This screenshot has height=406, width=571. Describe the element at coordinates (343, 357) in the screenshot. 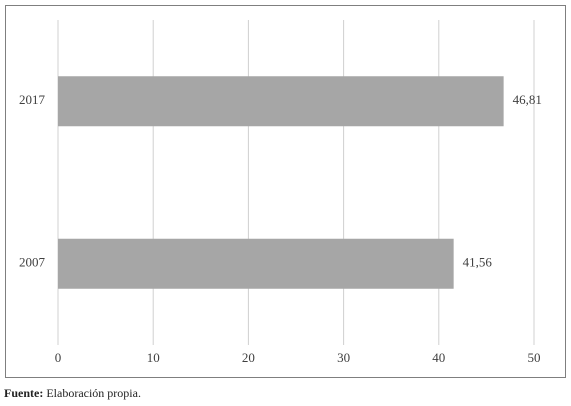

I see `x-tick-label: 30` at that location.